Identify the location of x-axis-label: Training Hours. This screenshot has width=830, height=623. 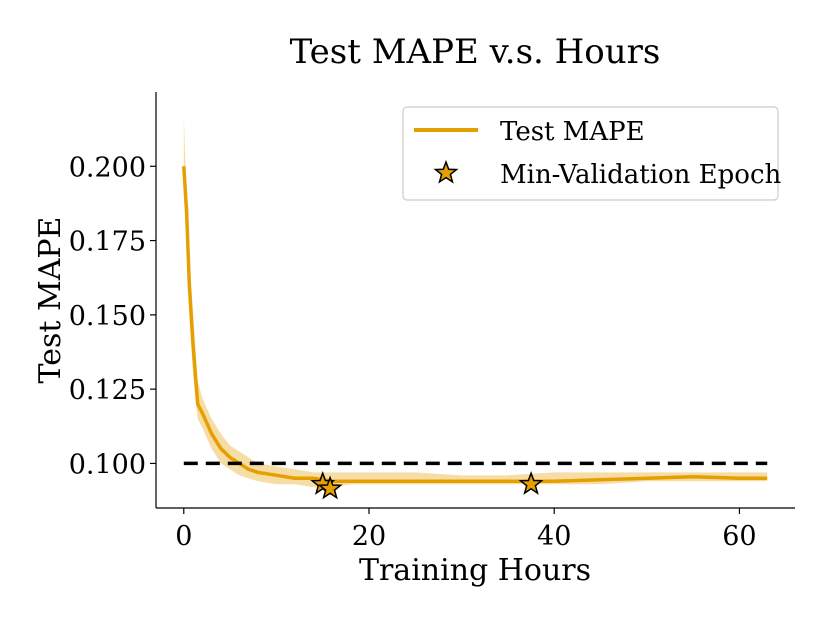
(475, 570).